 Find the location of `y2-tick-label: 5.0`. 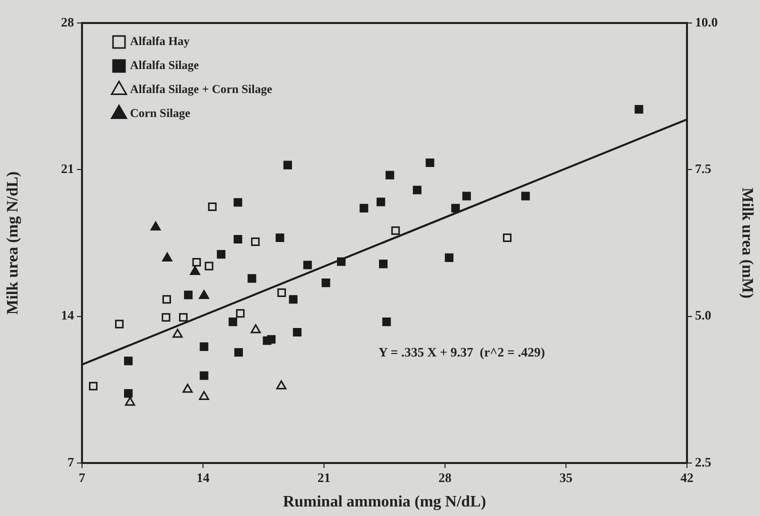

y2-tick-label: 5.0 is located at coordinates (703, 315).